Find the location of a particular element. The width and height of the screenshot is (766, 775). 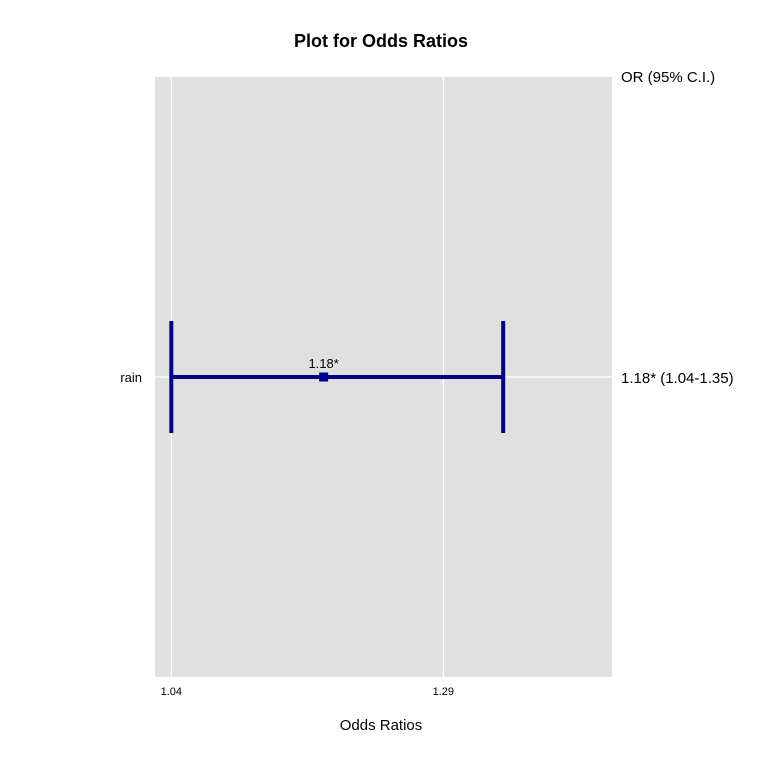

x-tick-label: 1.29 is located at coordinates (443, 692).